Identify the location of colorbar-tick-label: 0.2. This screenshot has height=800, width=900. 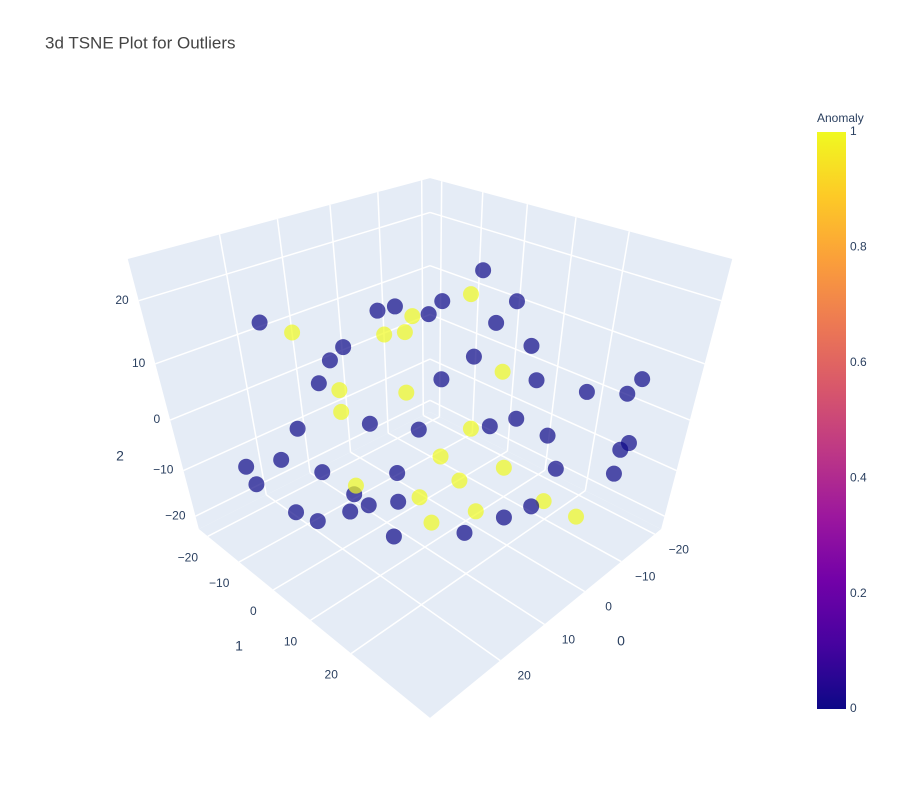
(858, 593).